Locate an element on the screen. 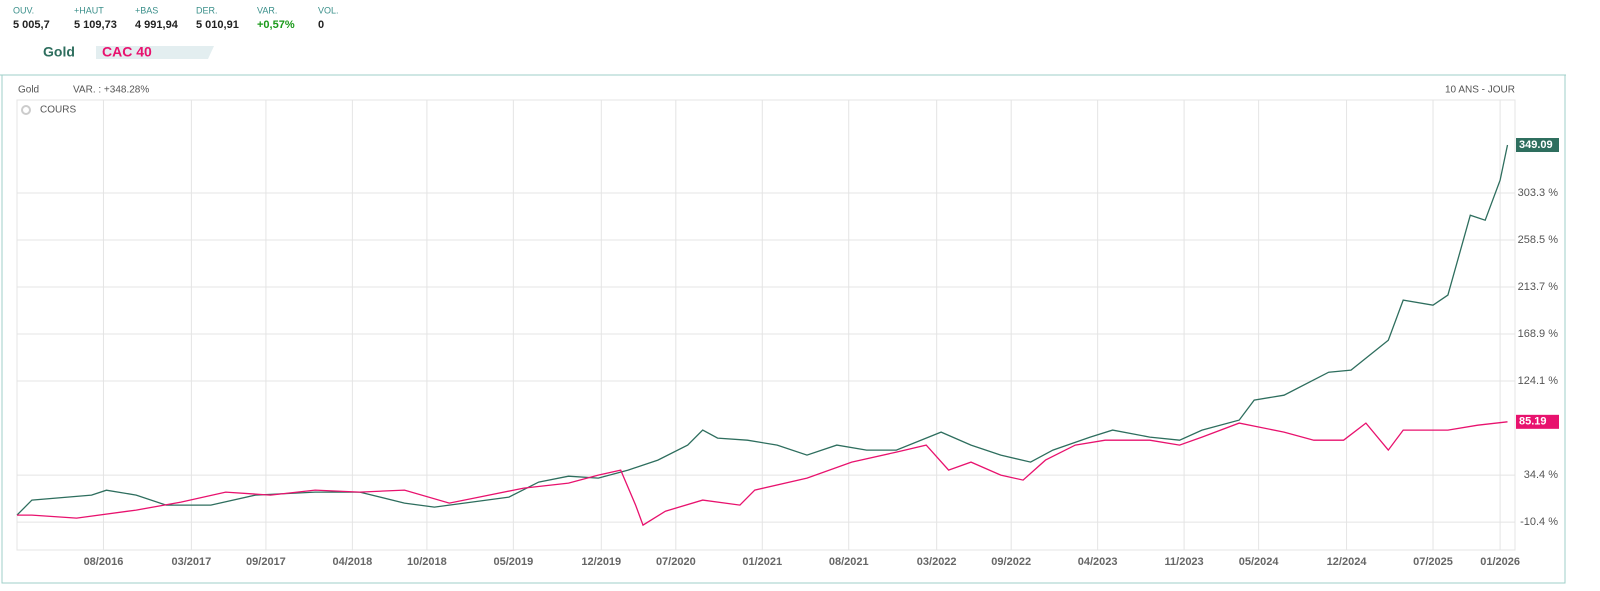 The image size is (1600, 591). end-label: 85.19 is located at coordinates (1533, 422).